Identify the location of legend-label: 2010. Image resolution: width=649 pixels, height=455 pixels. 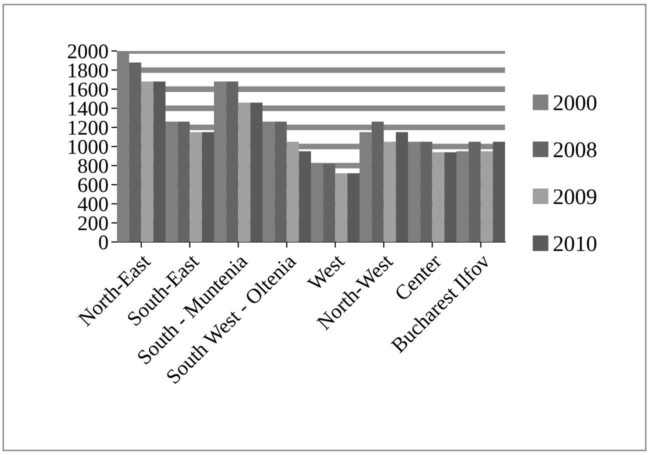
(575, 244).